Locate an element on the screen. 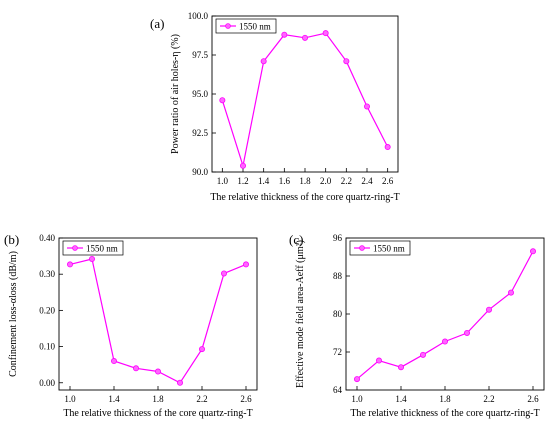 This screenshot has height=425, width=550. x-tick-label: 2.4 is located at coordinates (367, 181).